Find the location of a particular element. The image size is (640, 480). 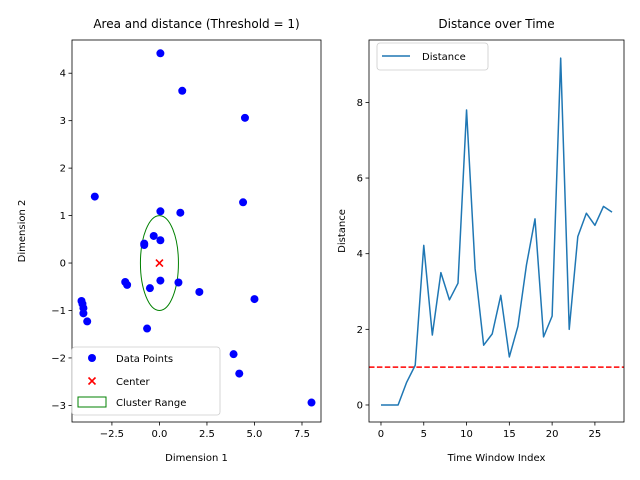

scatter-title: Area and distance (Threshold = 1) is located at coordinates (196, 24).